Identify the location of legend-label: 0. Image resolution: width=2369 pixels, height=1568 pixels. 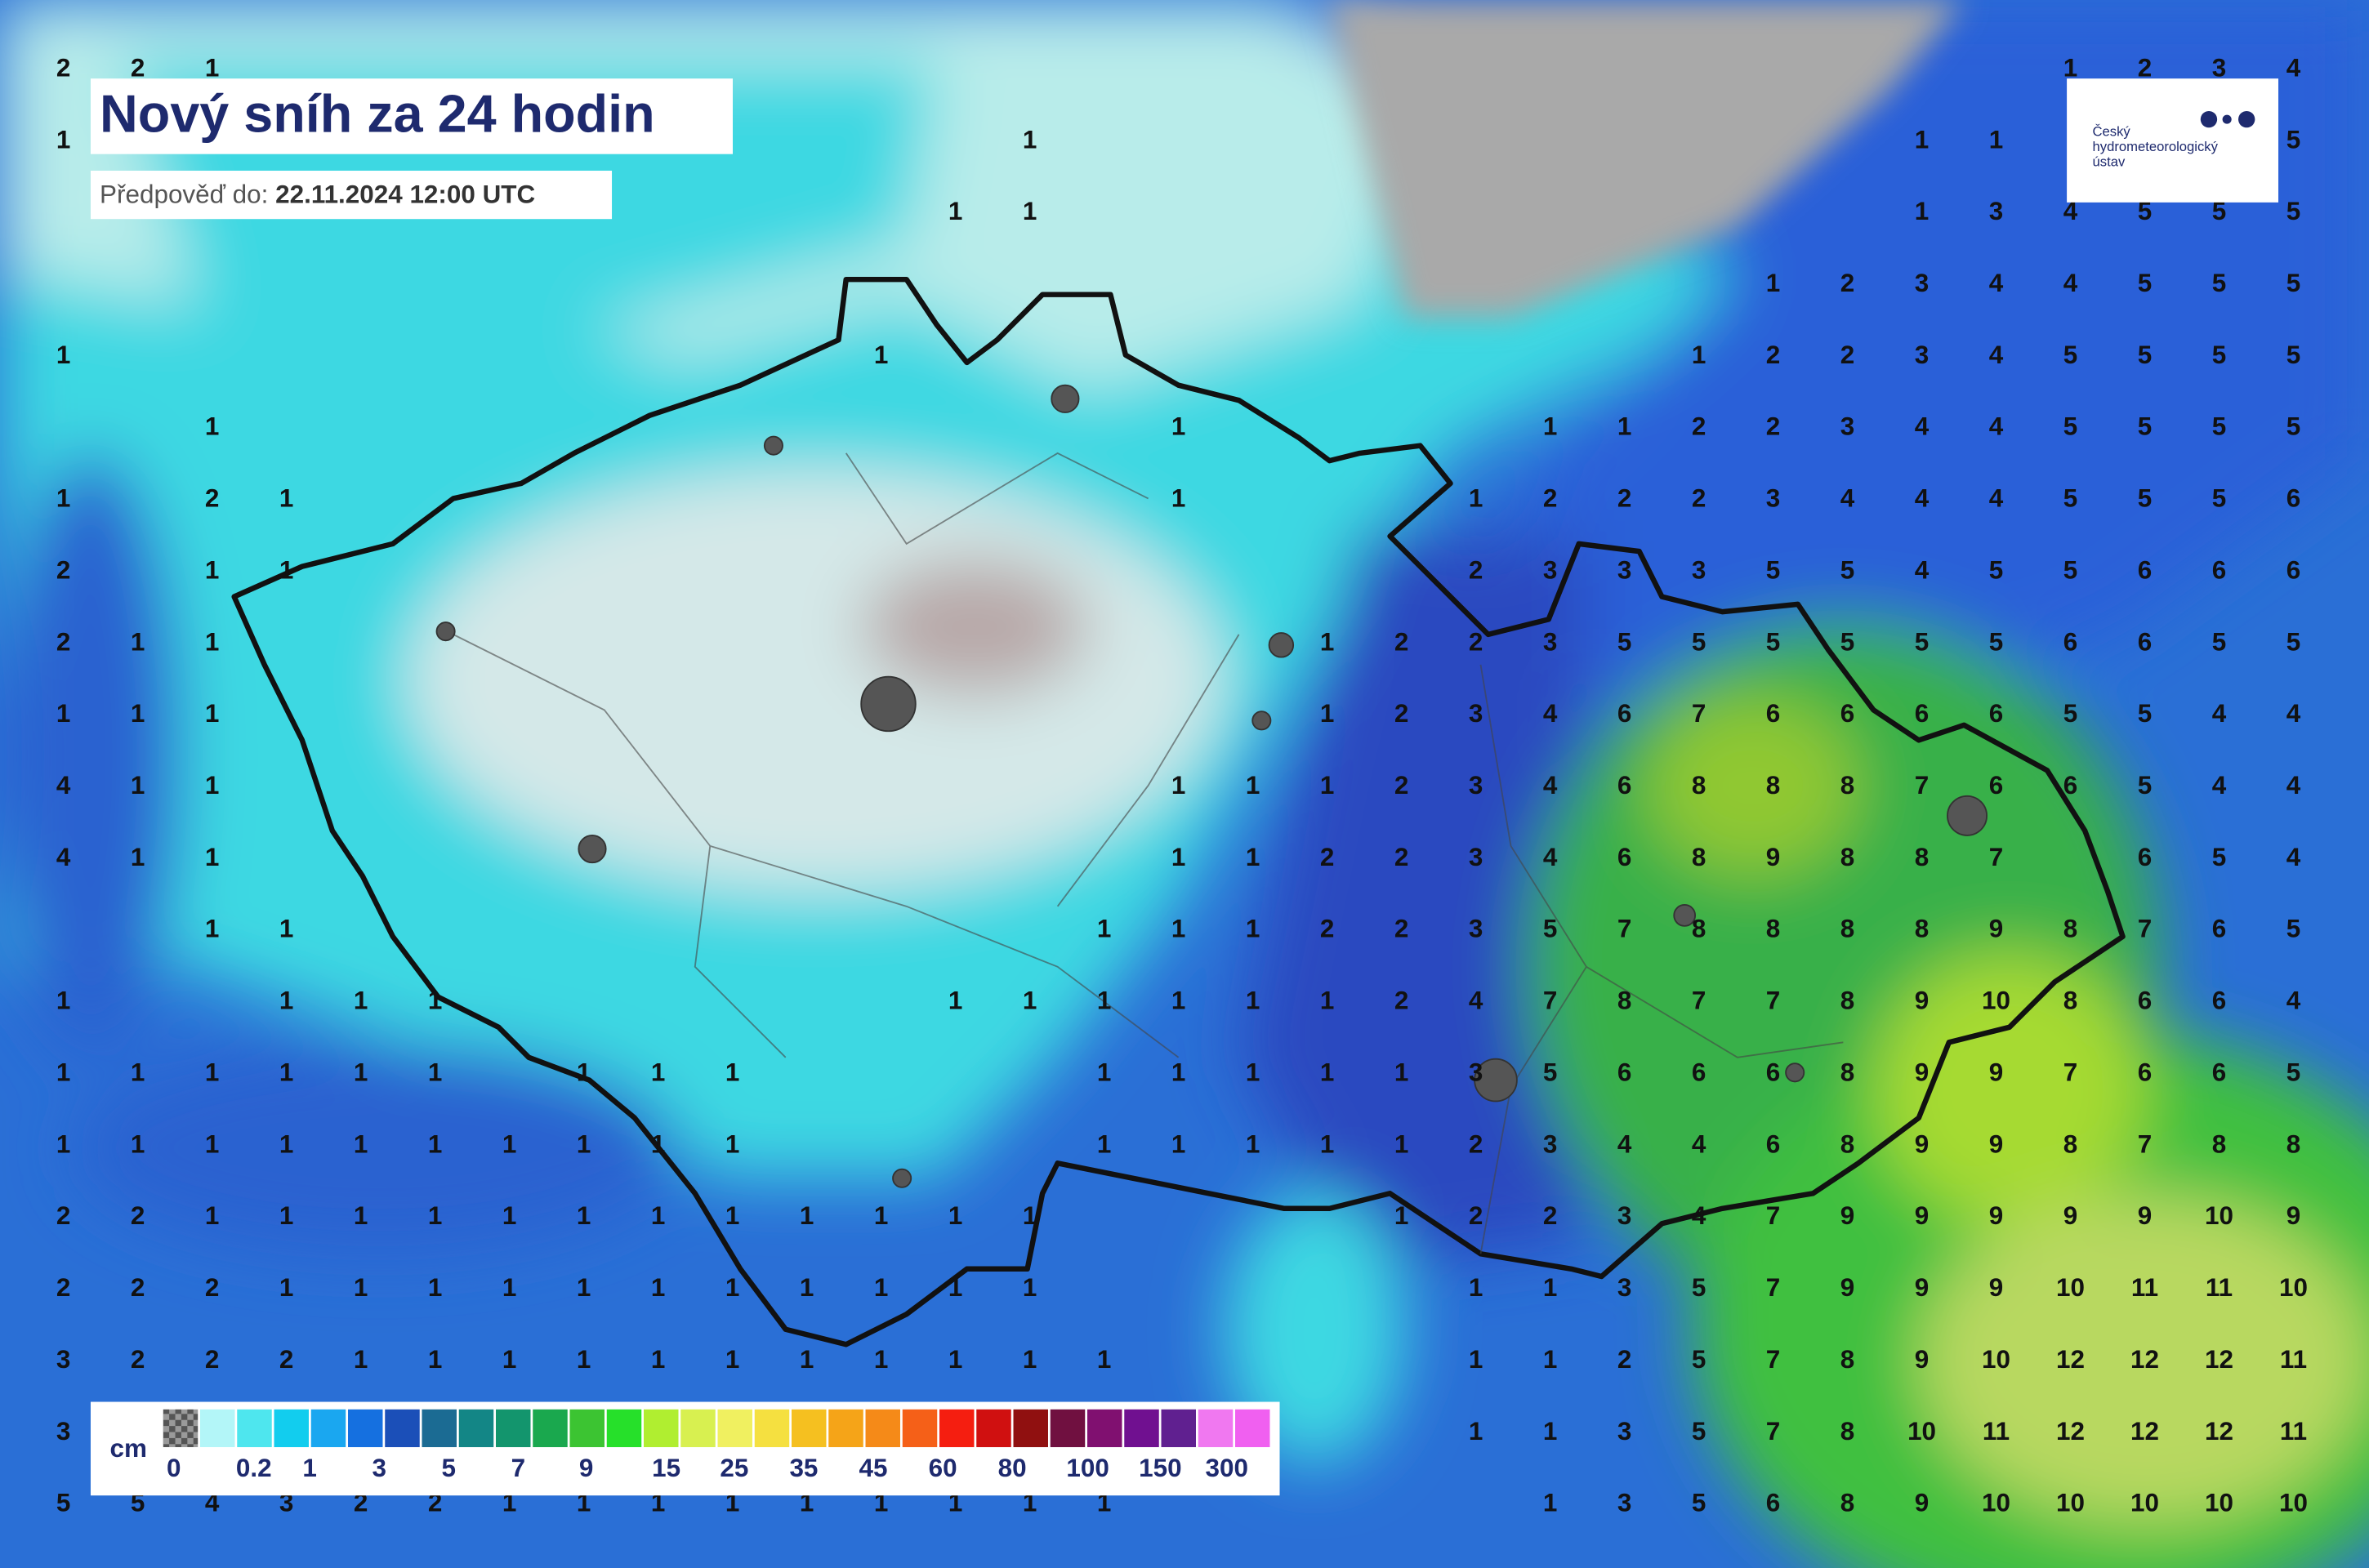
(174, 1468).